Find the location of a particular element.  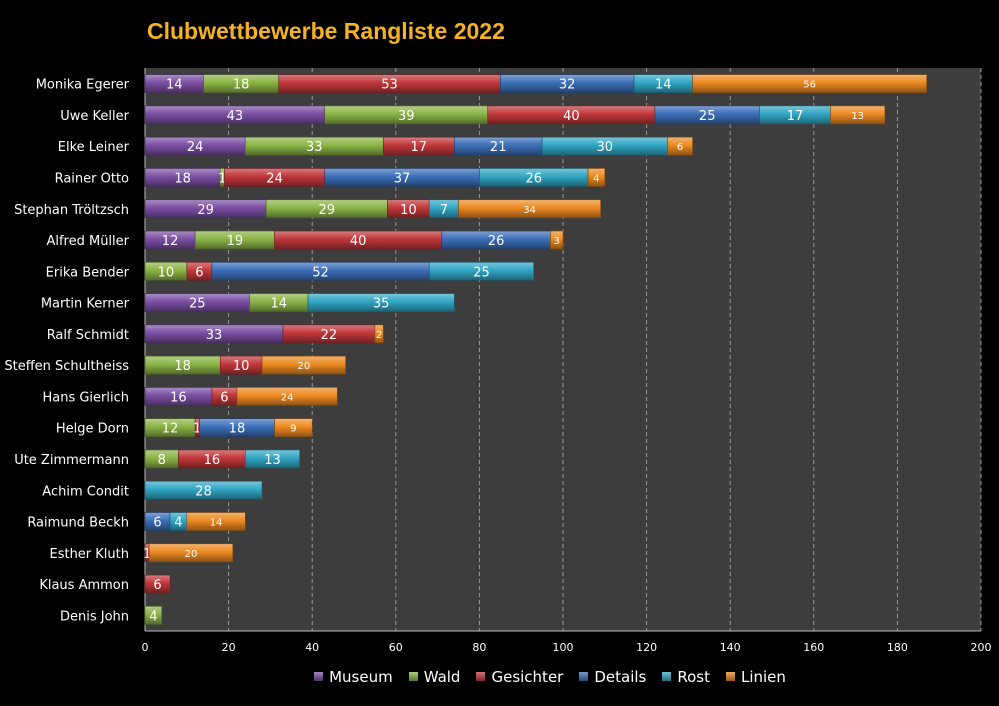

legend-item-museum: Museum is located at coordinates (353, 677).